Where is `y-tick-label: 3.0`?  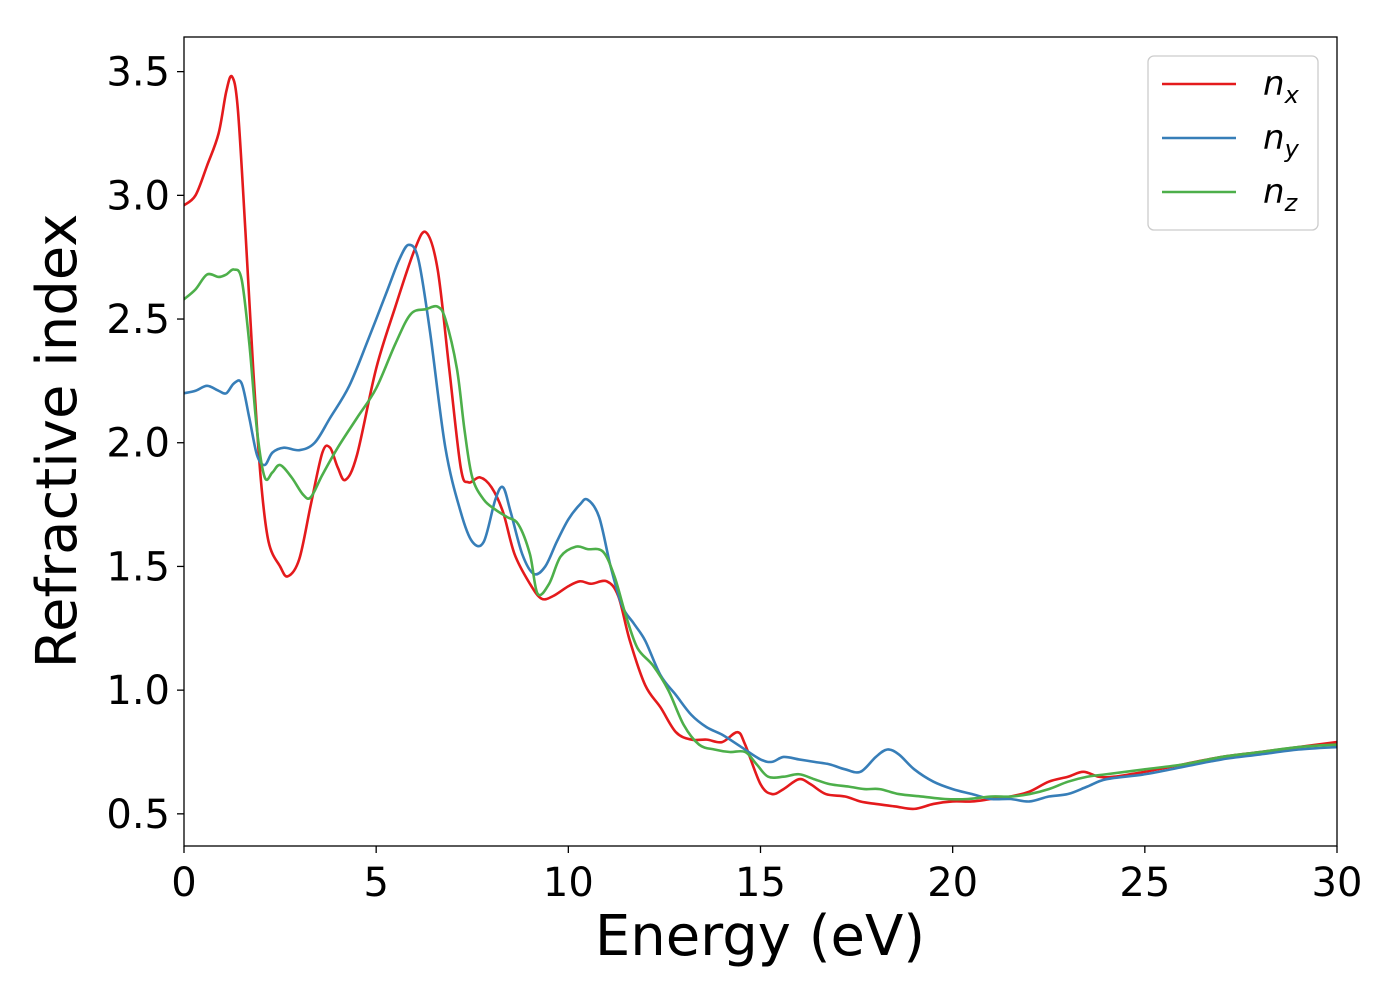 y-tick-label: 3.0 is located at coordinates (138, 196).